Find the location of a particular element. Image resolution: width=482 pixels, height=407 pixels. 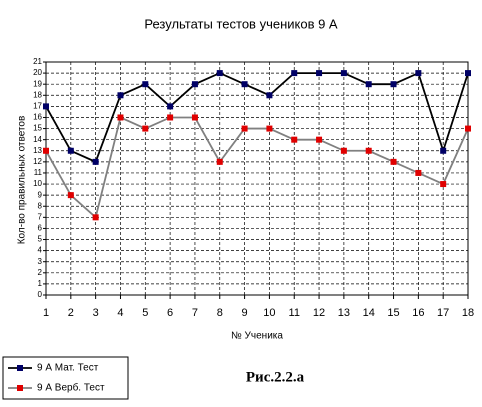

y-tick-label: 19 is located at coordinates (37, 83).